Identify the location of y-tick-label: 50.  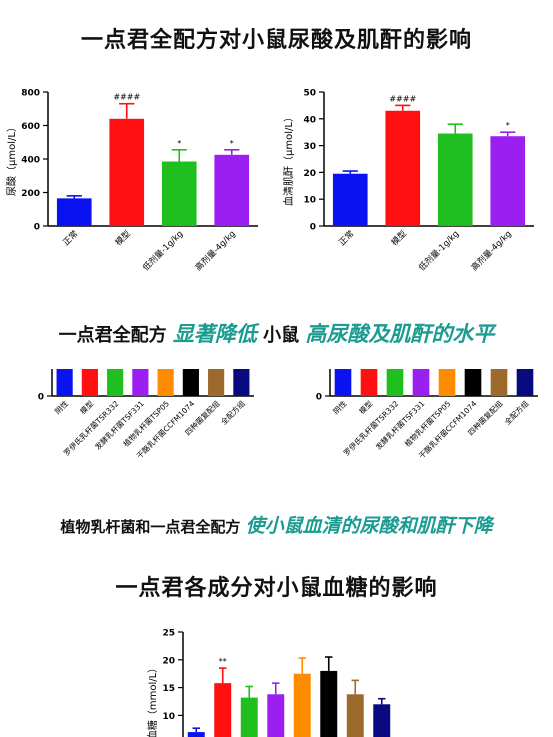
(309, 94).